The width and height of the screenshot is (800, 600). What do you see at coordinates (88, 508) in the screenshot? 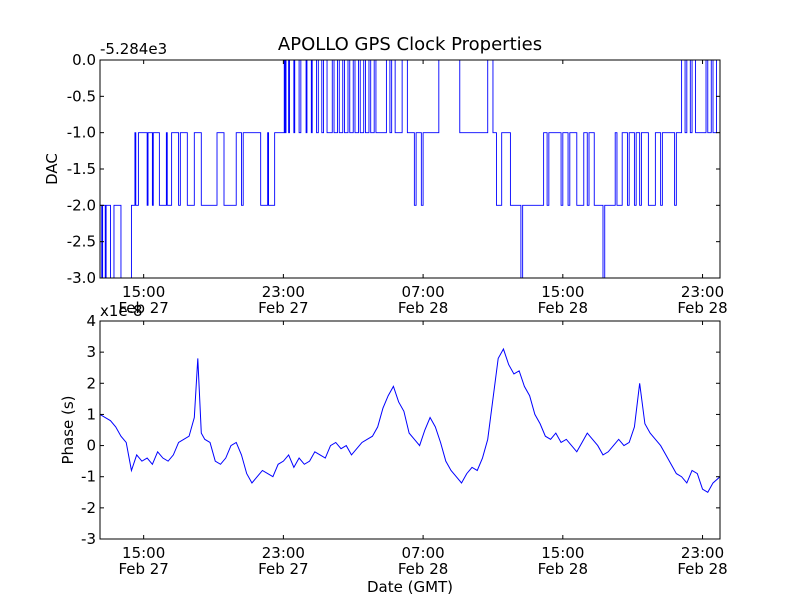
I see `y-tick-label: -2` at bounding box center [88, 508].